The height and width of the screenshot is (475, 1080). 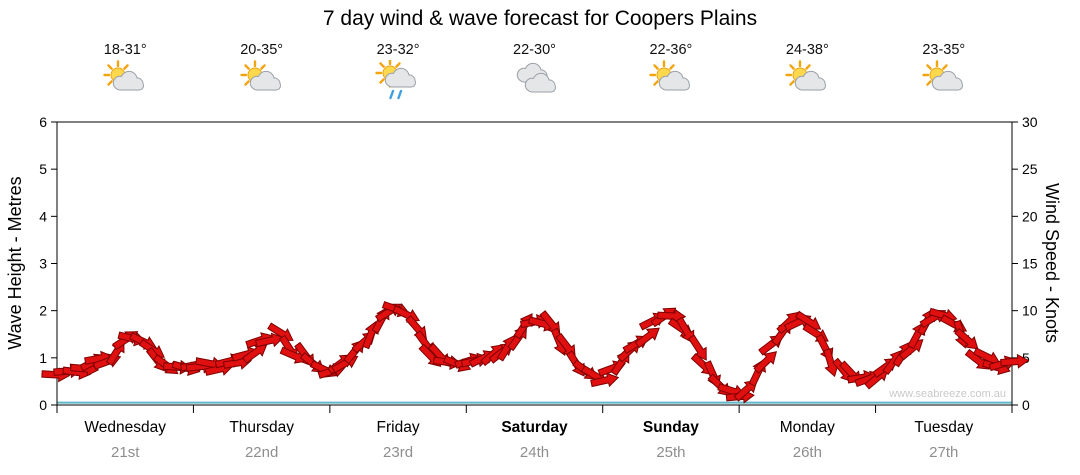 I want to click on axis-tick-label: 30, so click(x=1030, y=122).